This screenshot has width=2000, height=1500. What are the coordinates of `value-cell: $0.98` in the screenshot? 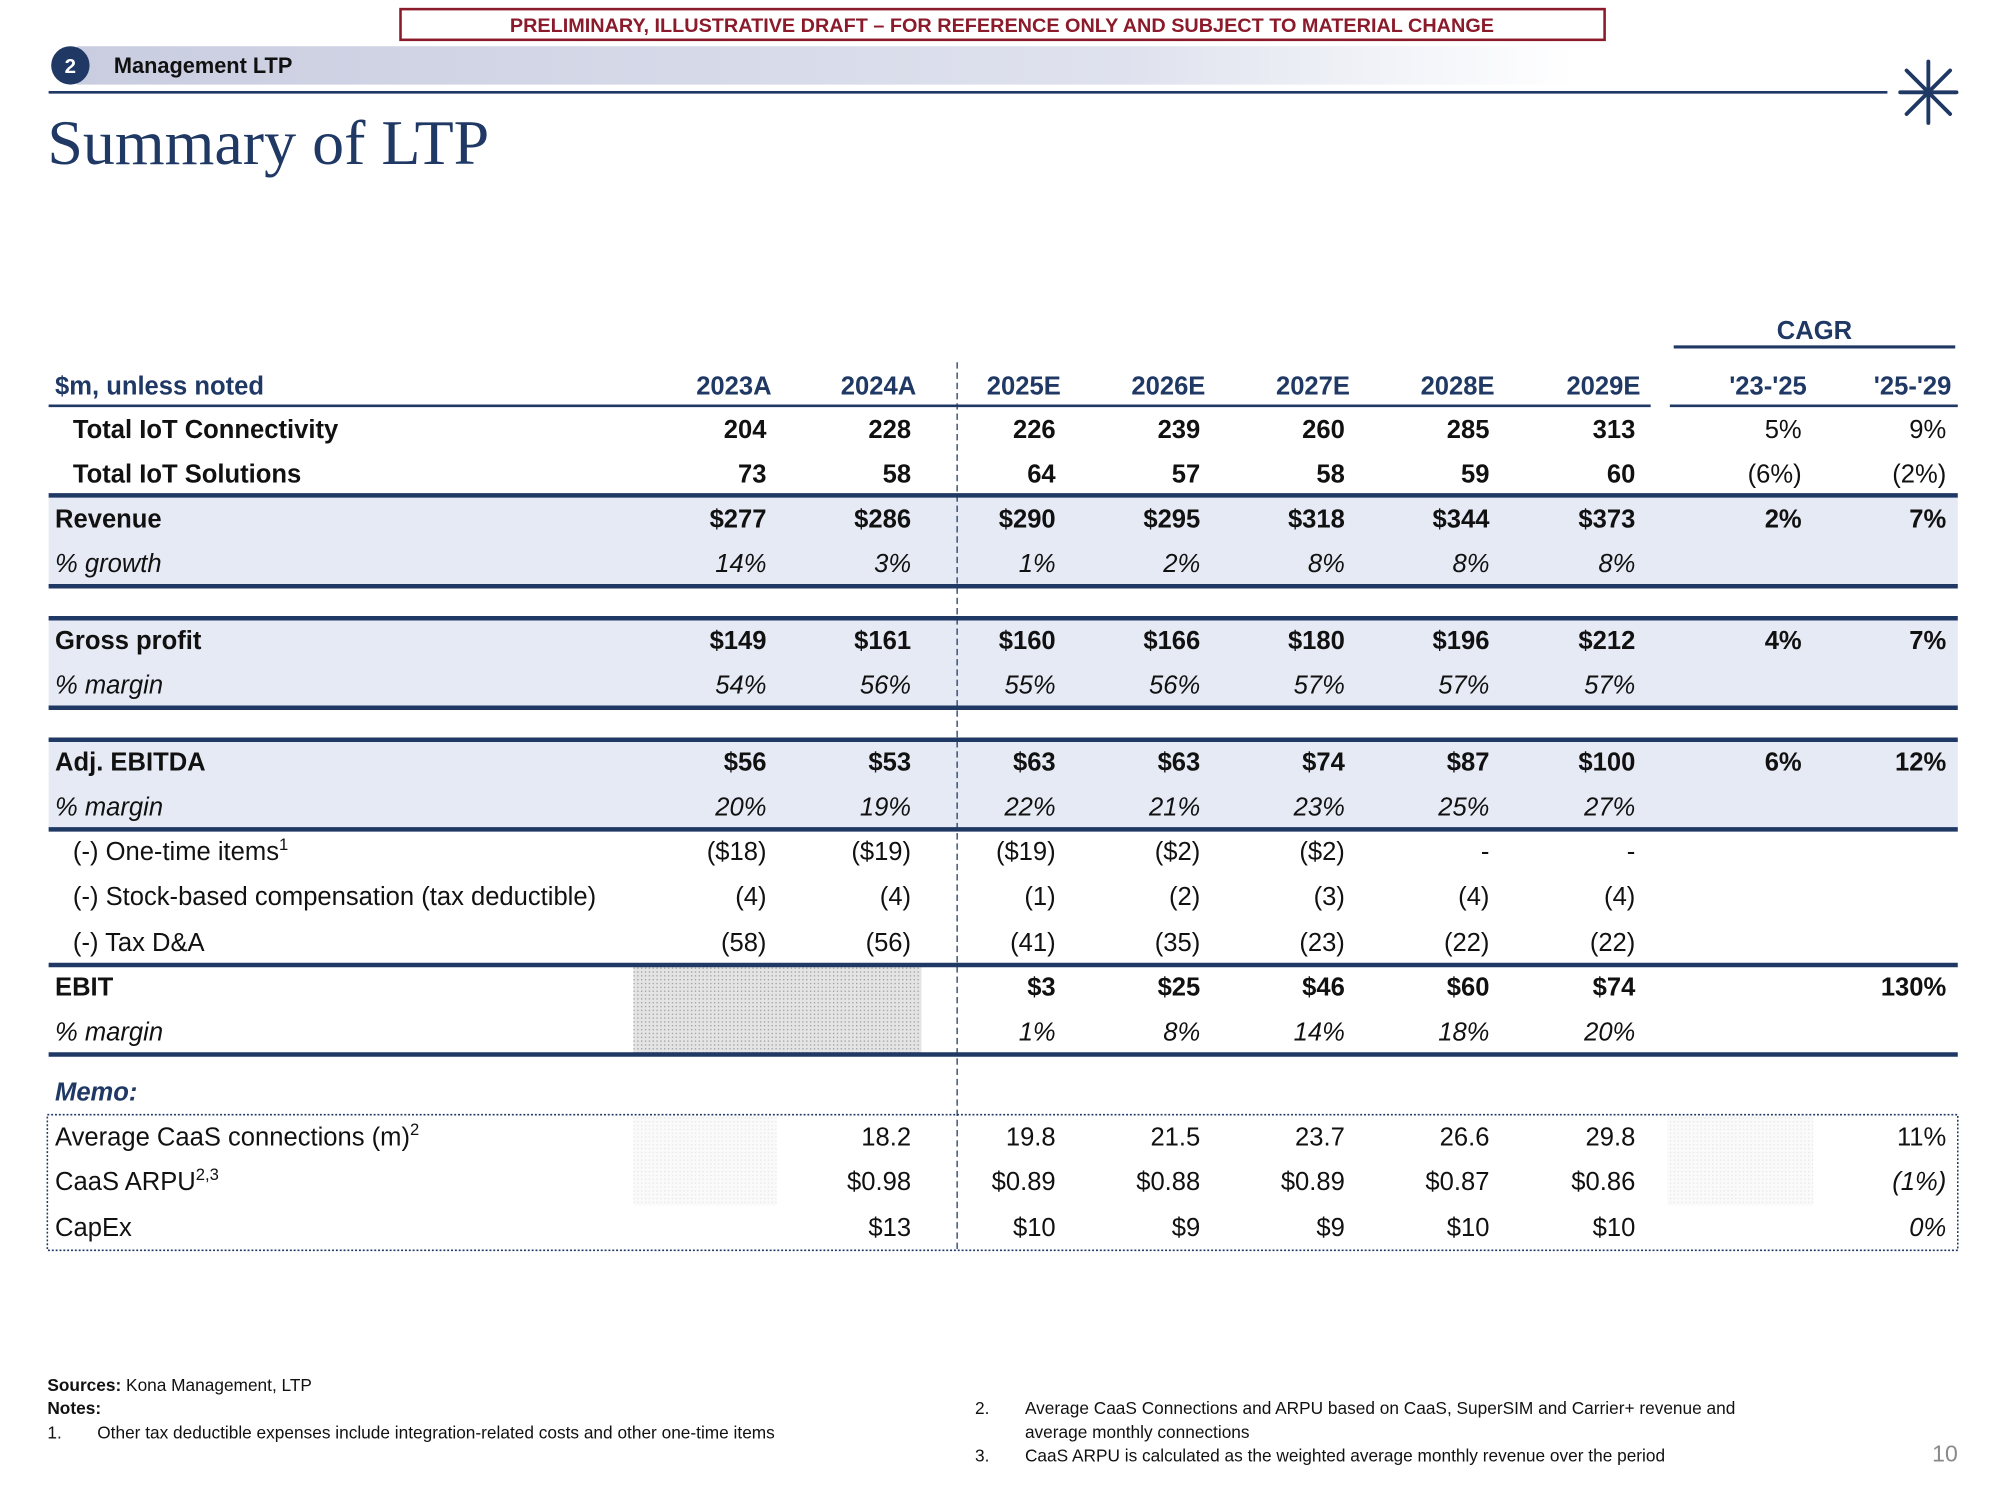 It's located at (879, 1182).